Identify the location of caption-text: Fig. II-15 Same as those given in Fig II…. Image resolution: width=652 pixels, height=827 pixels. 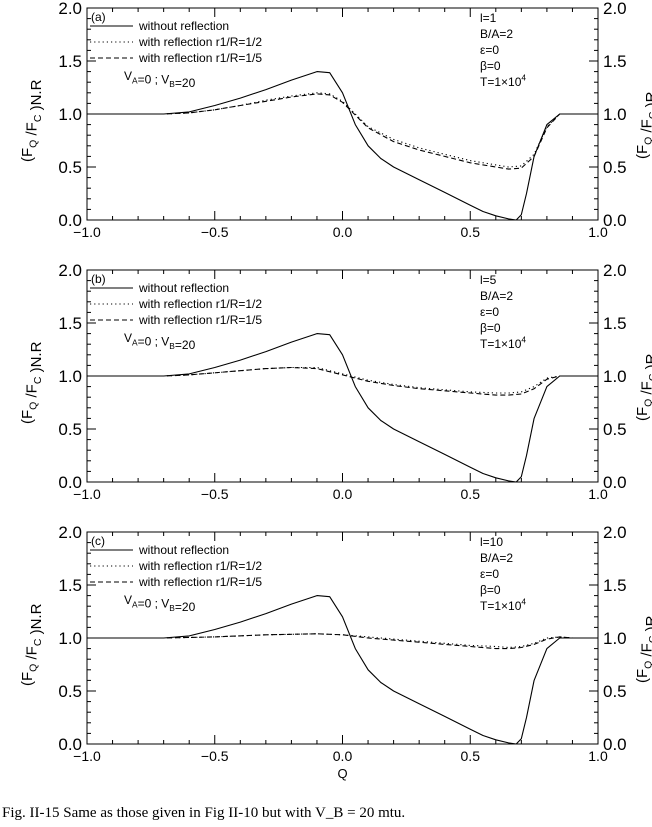
(204, 813).